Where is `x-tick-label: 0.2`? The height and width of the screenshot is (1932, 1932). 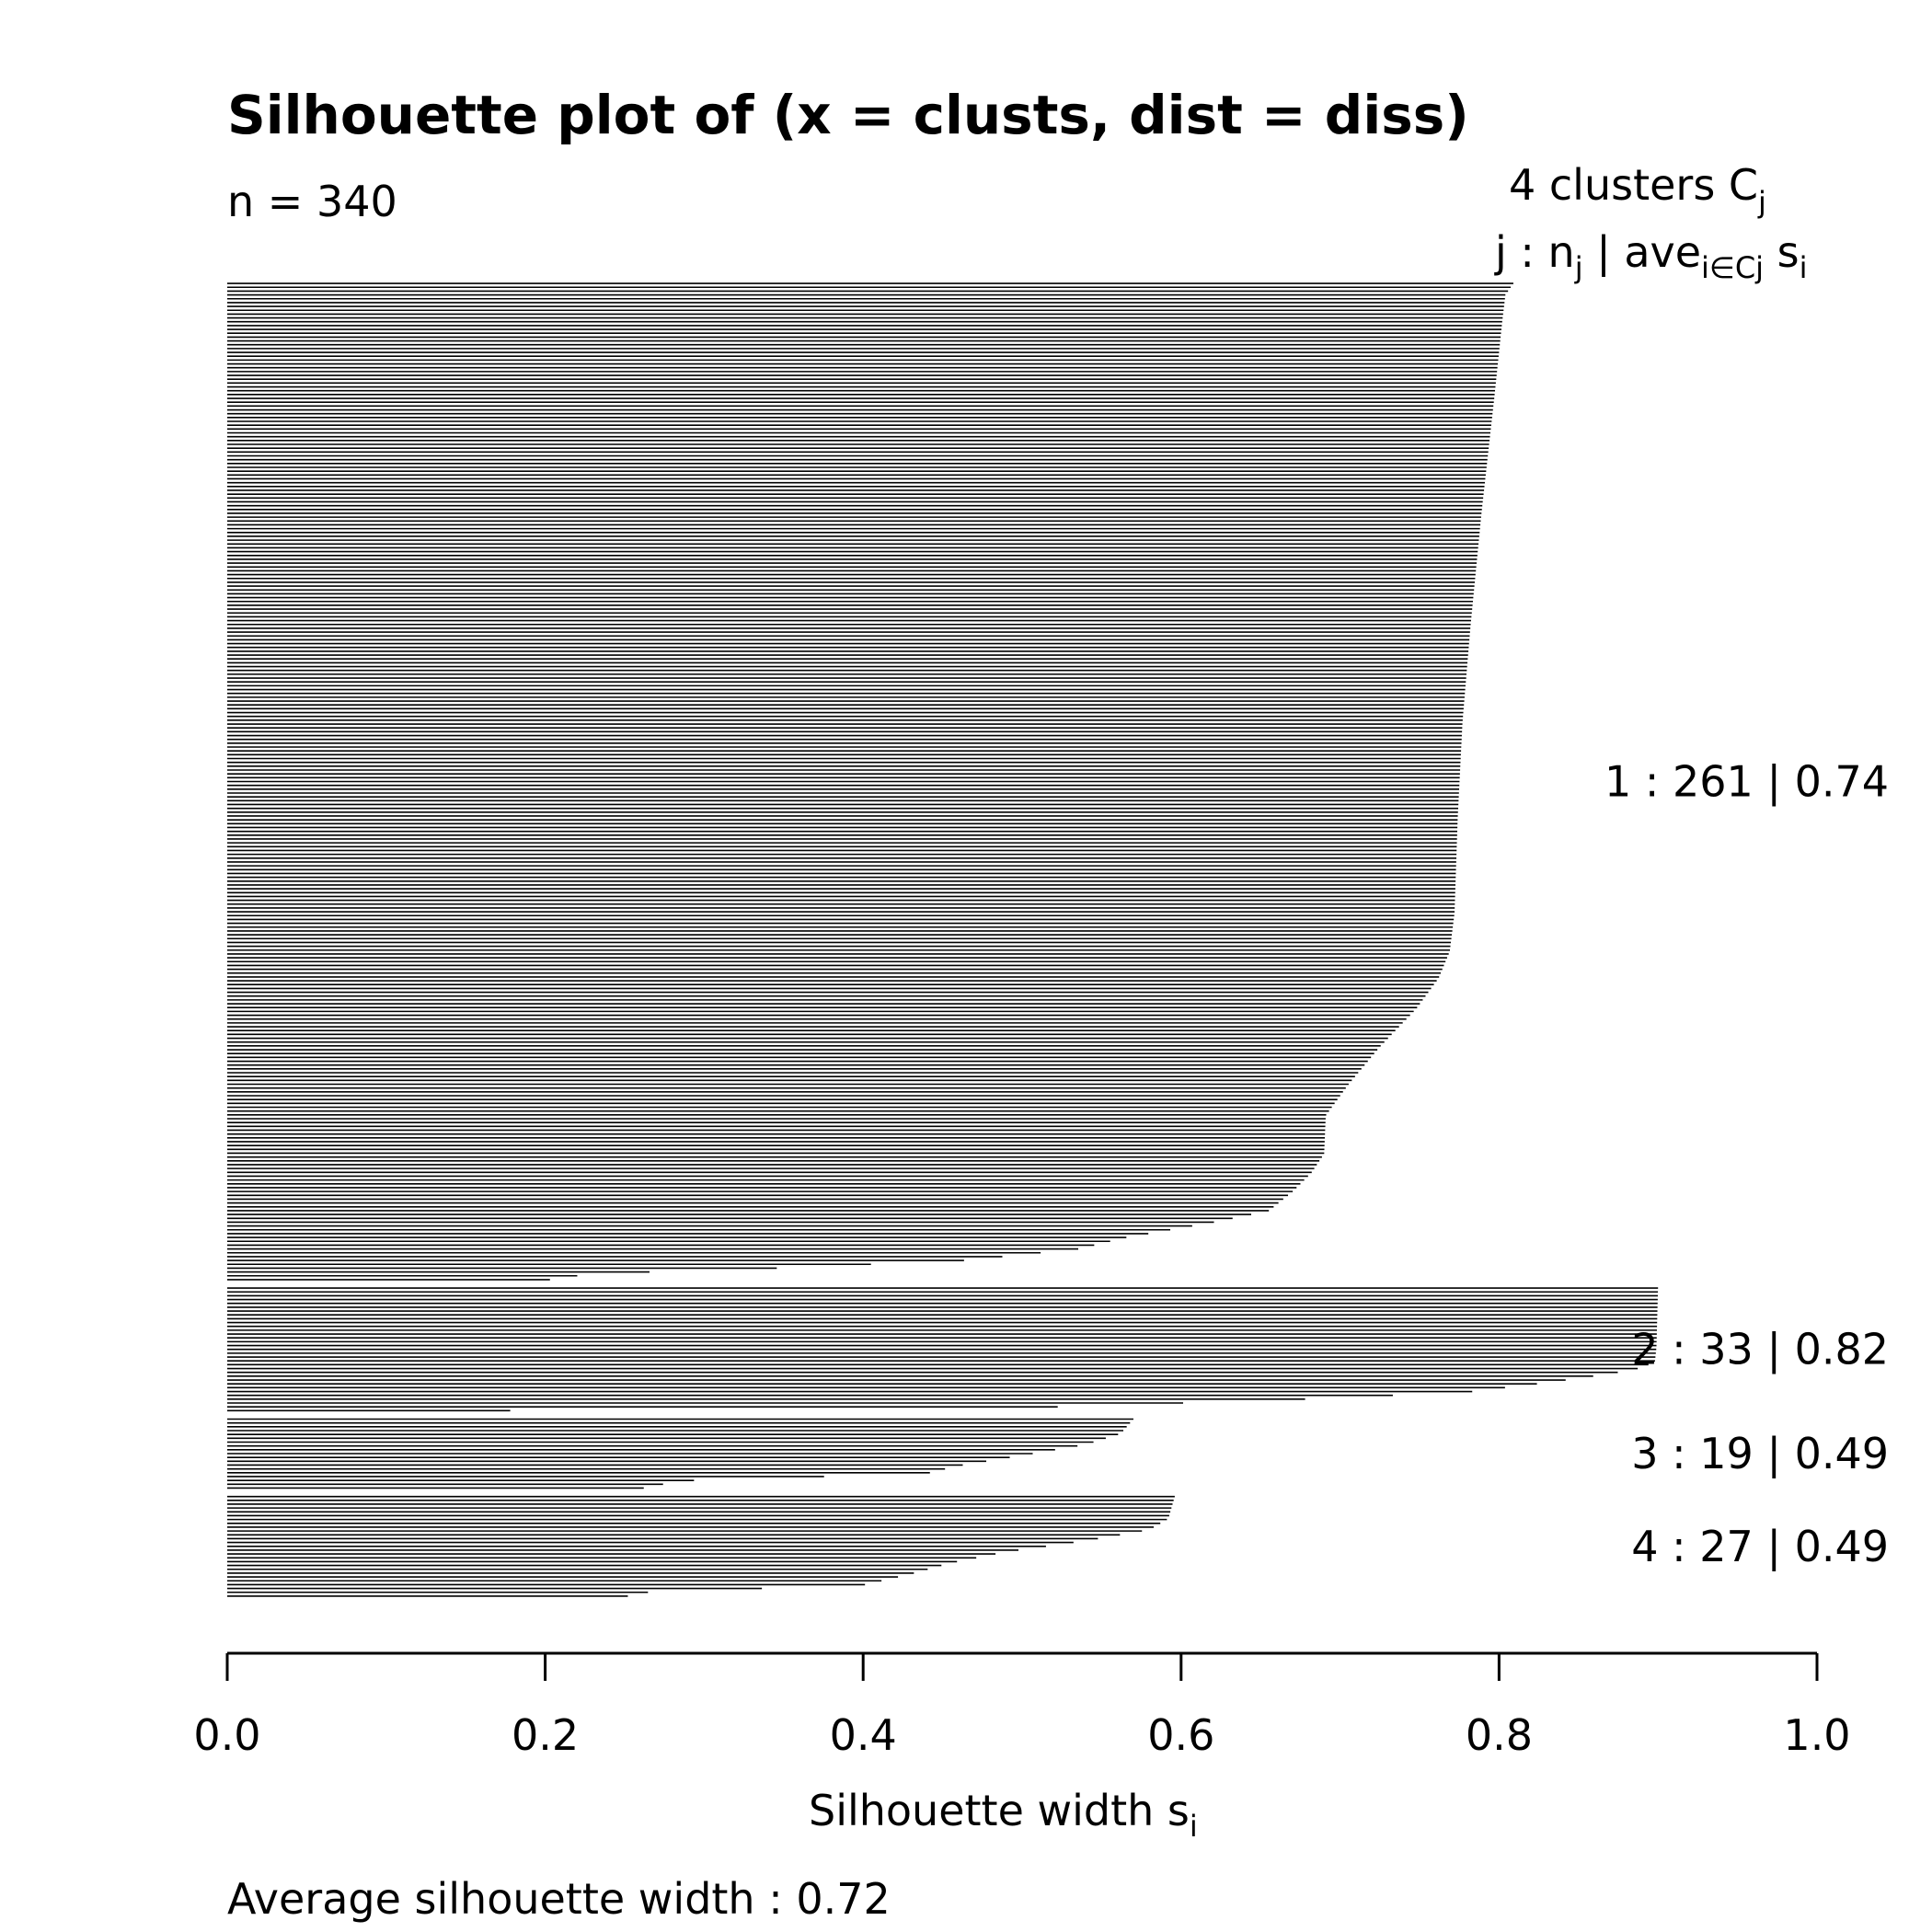 x-tick-label: 0.2 is located at coordinates (545, 1735).